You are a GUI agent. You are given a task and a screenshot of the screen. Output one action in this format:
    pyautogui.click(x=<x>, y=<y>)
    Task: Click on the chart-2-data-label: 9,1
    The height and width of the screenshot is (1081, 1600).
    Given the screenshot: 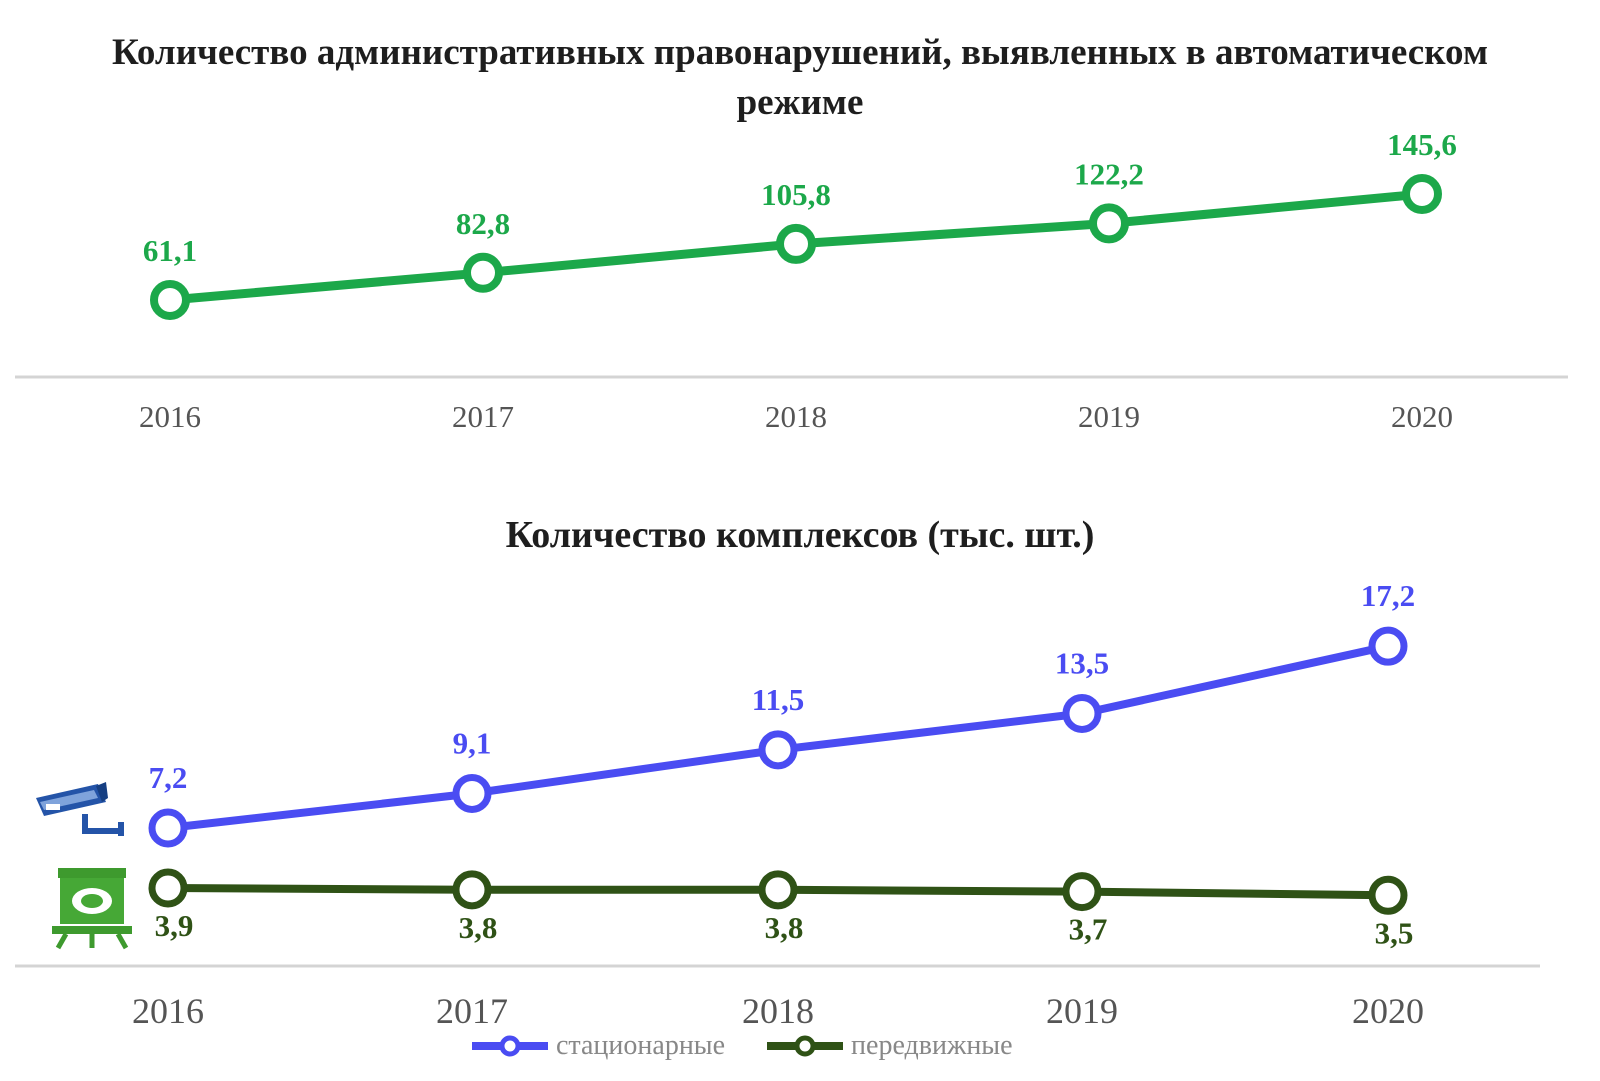 What is the action you would take?
    pyautogui.click(x=472, y=742)
    